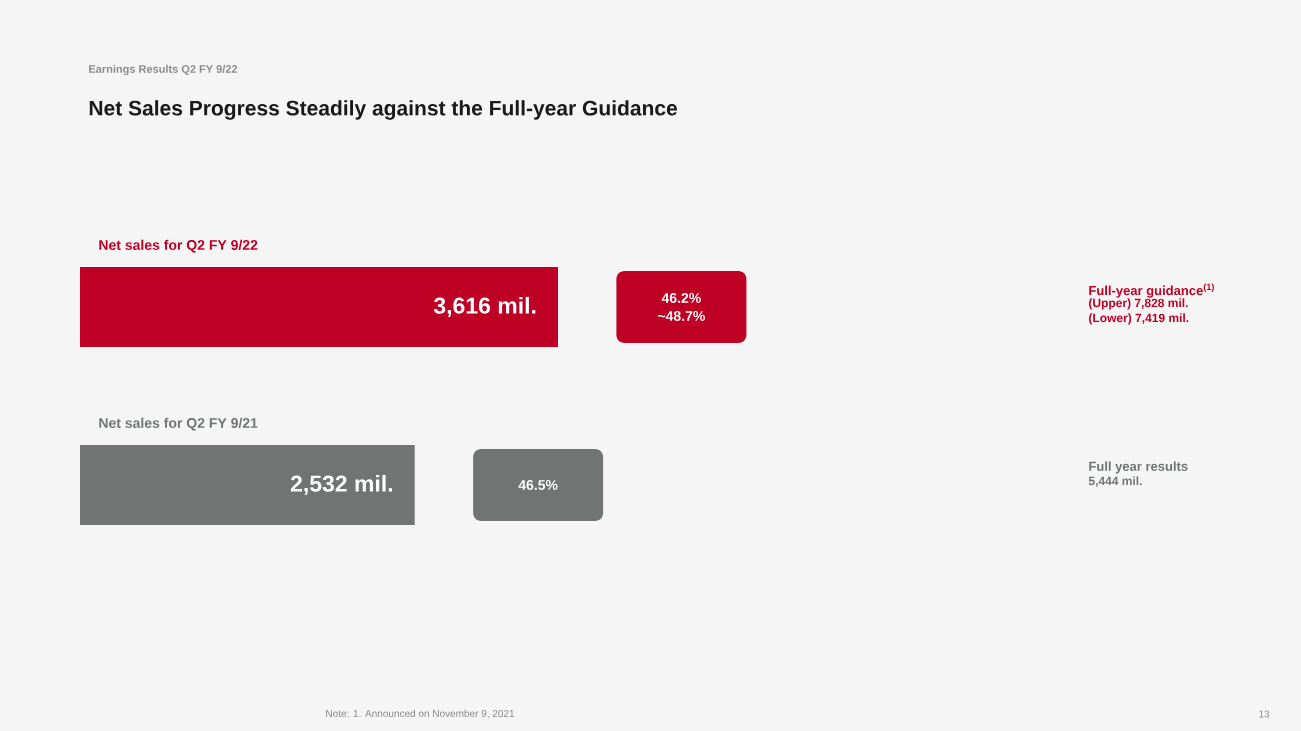 This screenshot has width=1301, height=731. Describe the element at coordinates (1115, 481) in the screenshot. I see `text: 5,444 mil.` at that location.